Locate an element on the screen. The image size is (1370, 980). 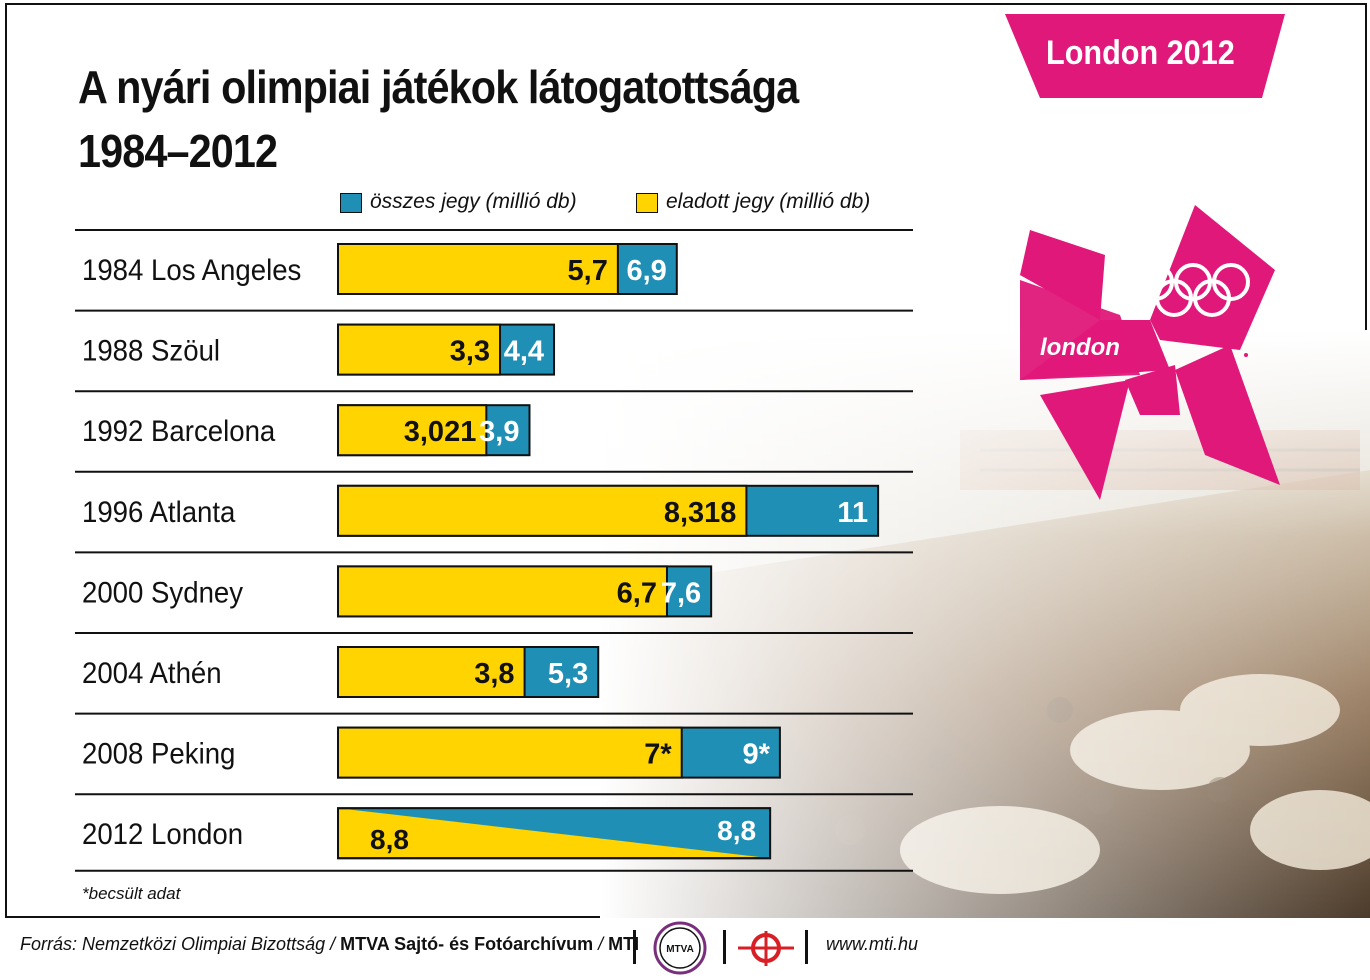
category-label: 1984 Los Angeles is located at coordinates (191, 270).